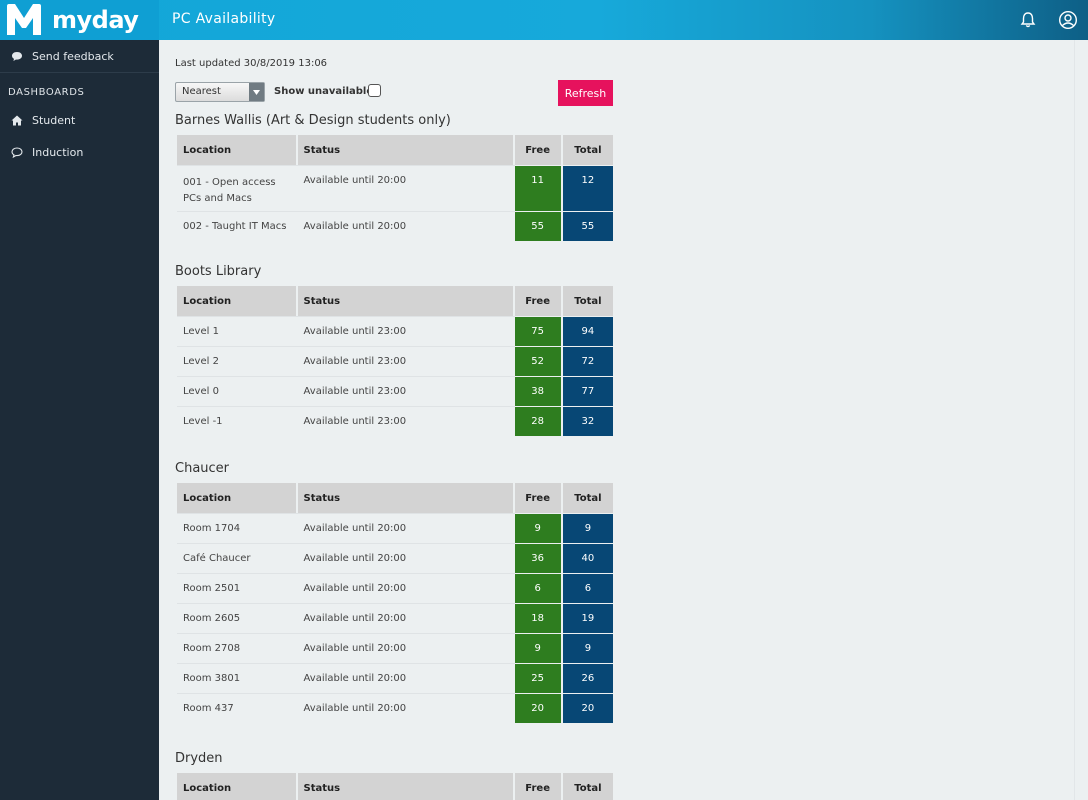 Image resolution: width=1088 pixels, height=800 pixels. Describe the element at coordinates (537, 188) in the screenshot. I see `free-count: 11` at that location.